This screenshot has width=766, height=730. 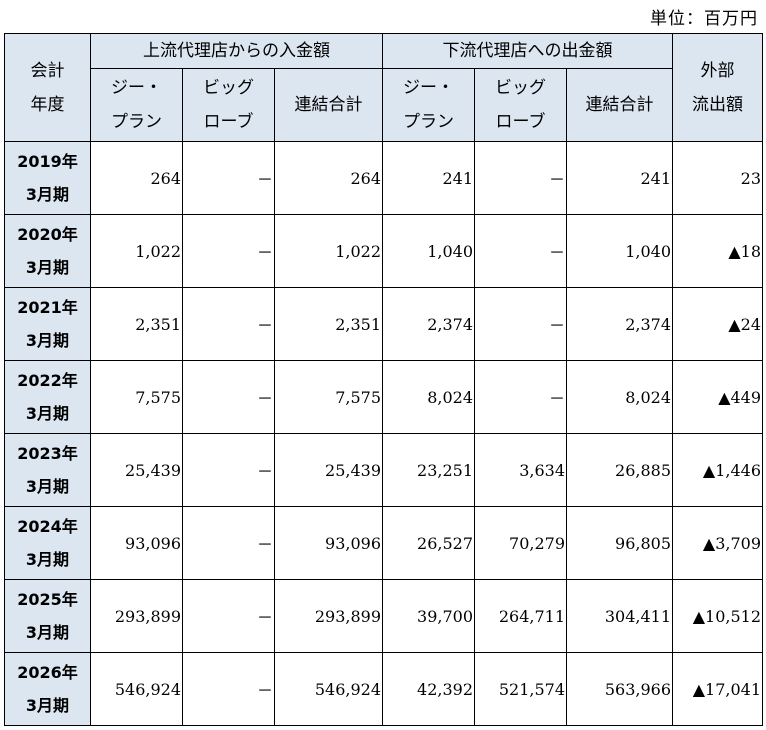 What do you see at coordinates (521, 470) in the screenshot?
I see `downstream-bigrobe-cell: 3,634` at bounding box center [521, 470].